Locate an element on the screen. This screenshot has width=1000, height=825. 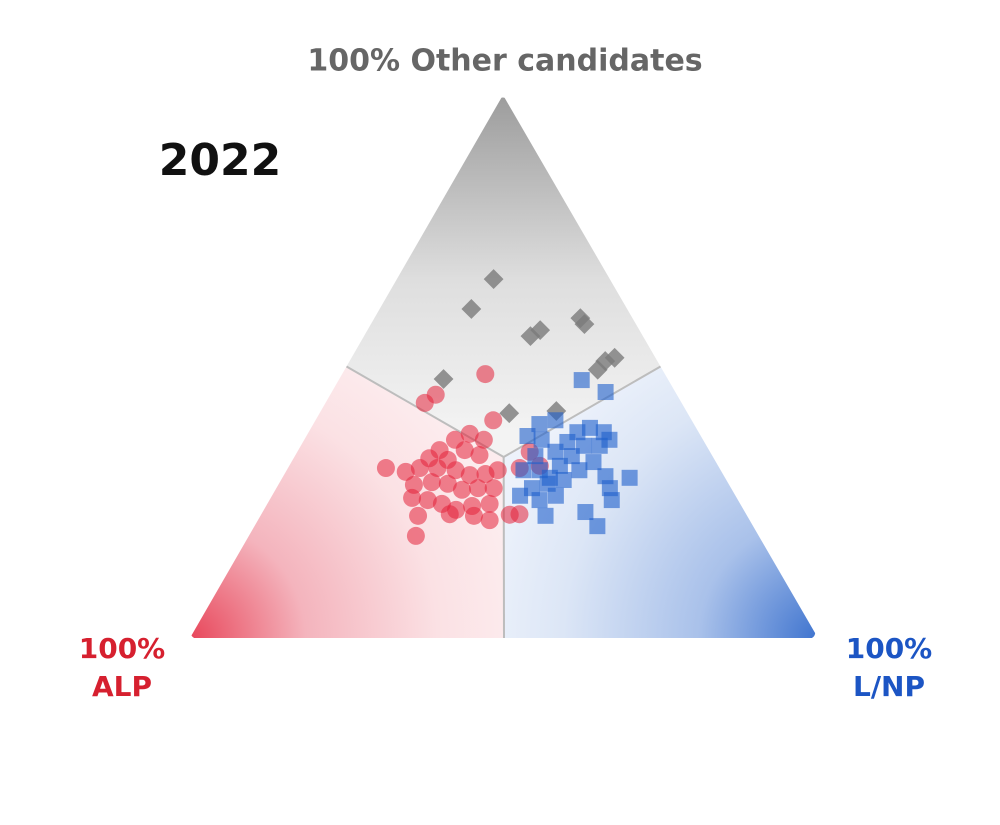
vertex-label: L/NP is located at coordinates (889, 686).